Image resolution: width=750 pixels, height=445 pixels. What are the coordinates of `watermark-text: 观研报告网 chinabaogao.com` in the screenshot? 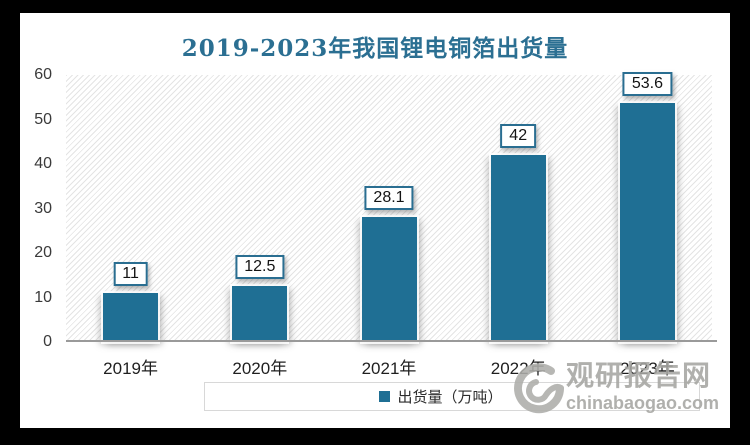 It's located at (642, 386).